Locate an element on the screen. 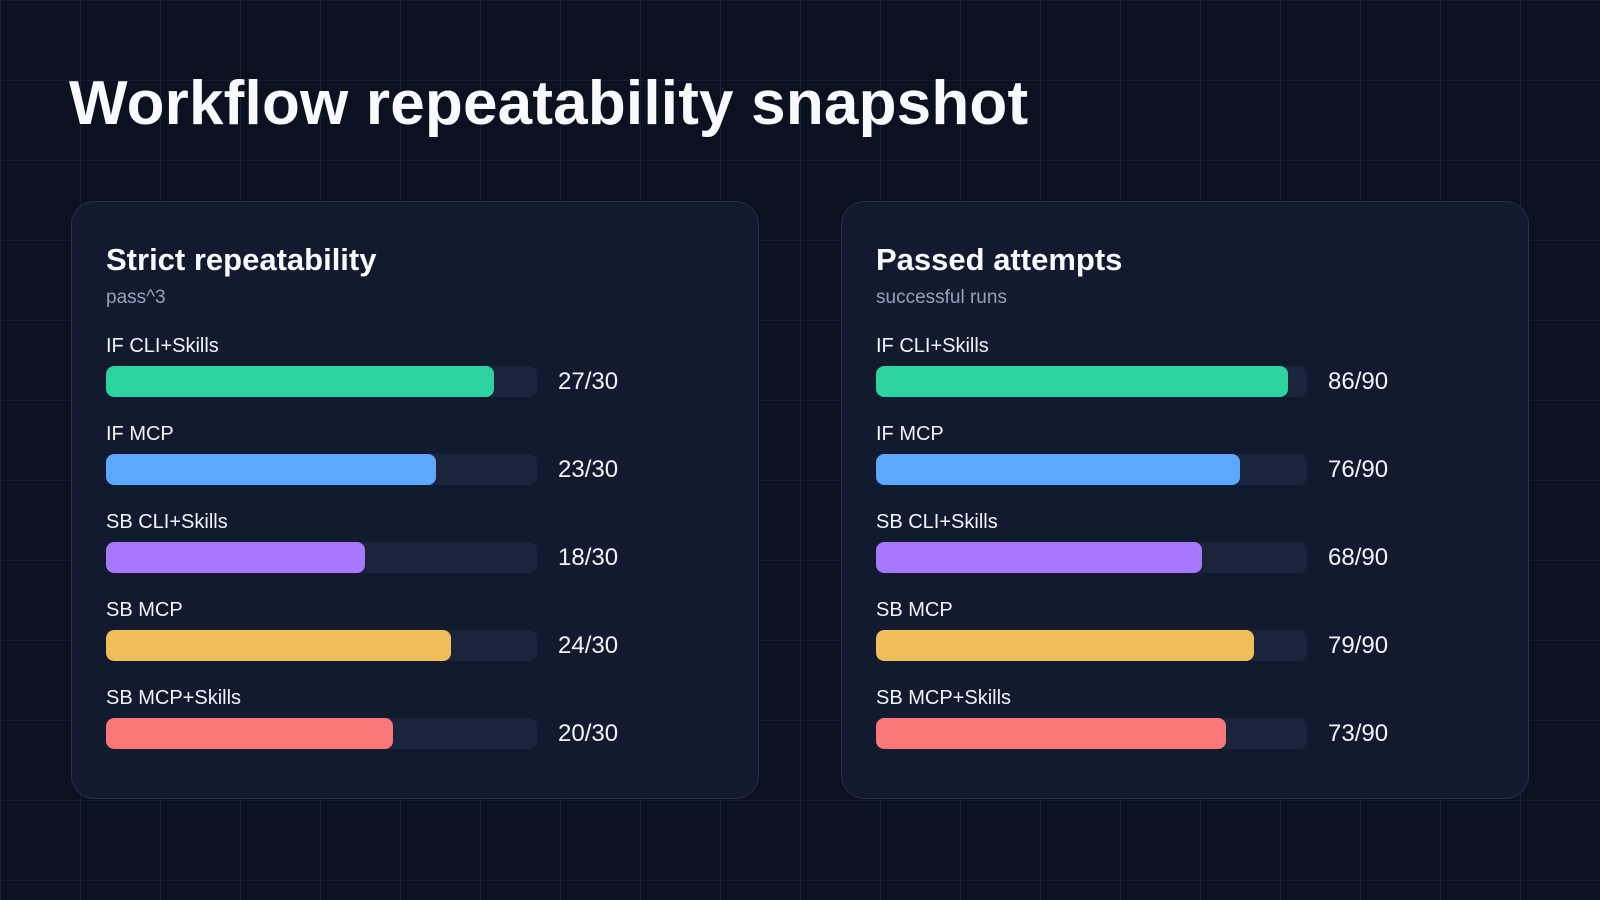 The image size is (1600, 900). card-subtitle: pass^3 is located at coordinates (136, 297).